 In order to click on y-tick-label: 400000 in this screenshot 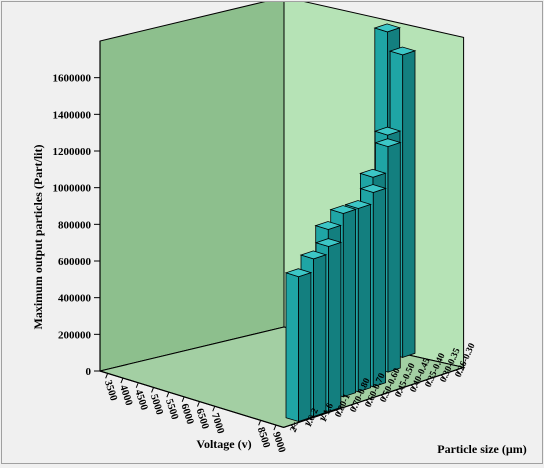, I will do `click(75, 299)`.